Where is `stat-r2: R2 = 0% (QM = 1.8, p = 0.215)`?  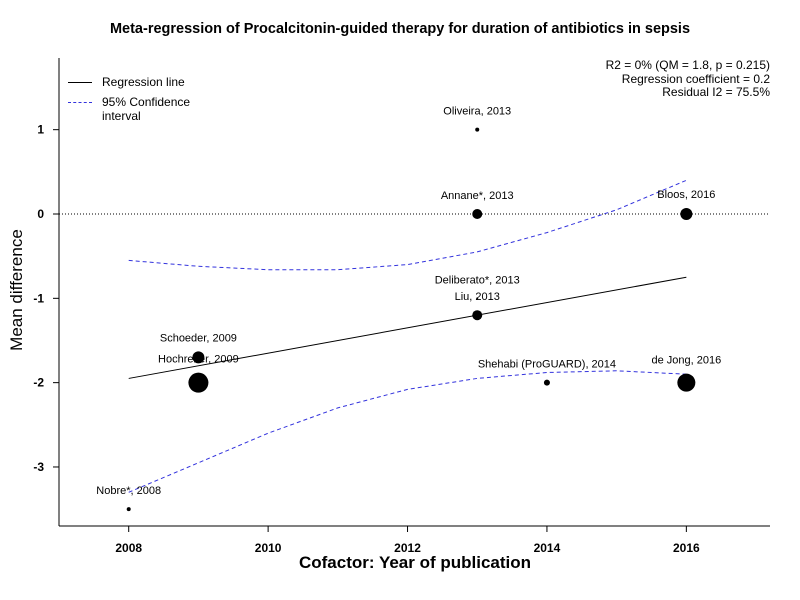
stat-r2: R2 = 0% (QM = 1.8, p = 0.215) is located at coordinates (687, 65).